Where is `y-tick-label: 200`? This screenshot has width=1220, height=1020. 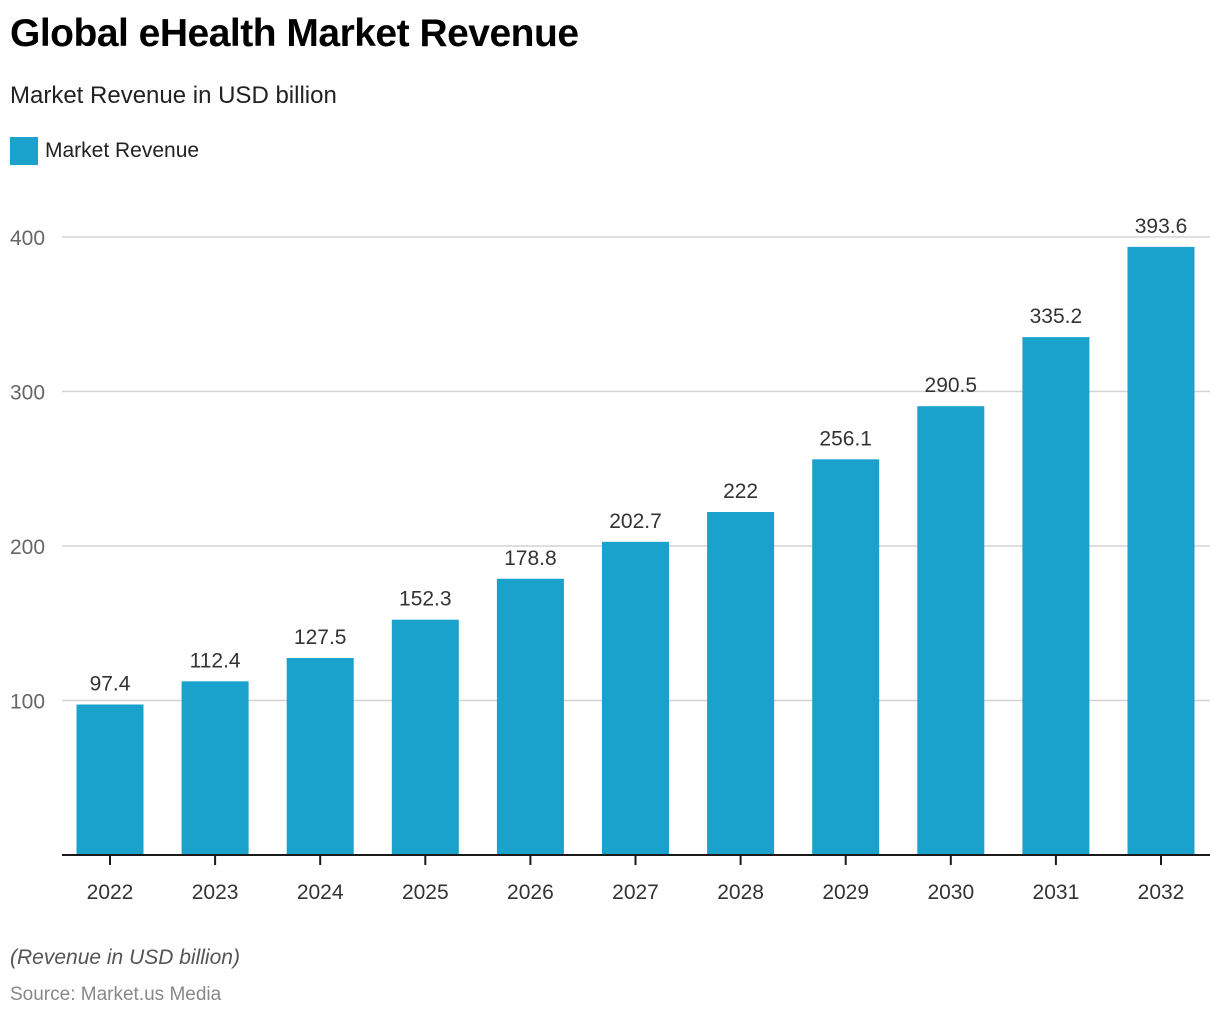
y-tick-label: 200 is located at coordinates (27, 547).